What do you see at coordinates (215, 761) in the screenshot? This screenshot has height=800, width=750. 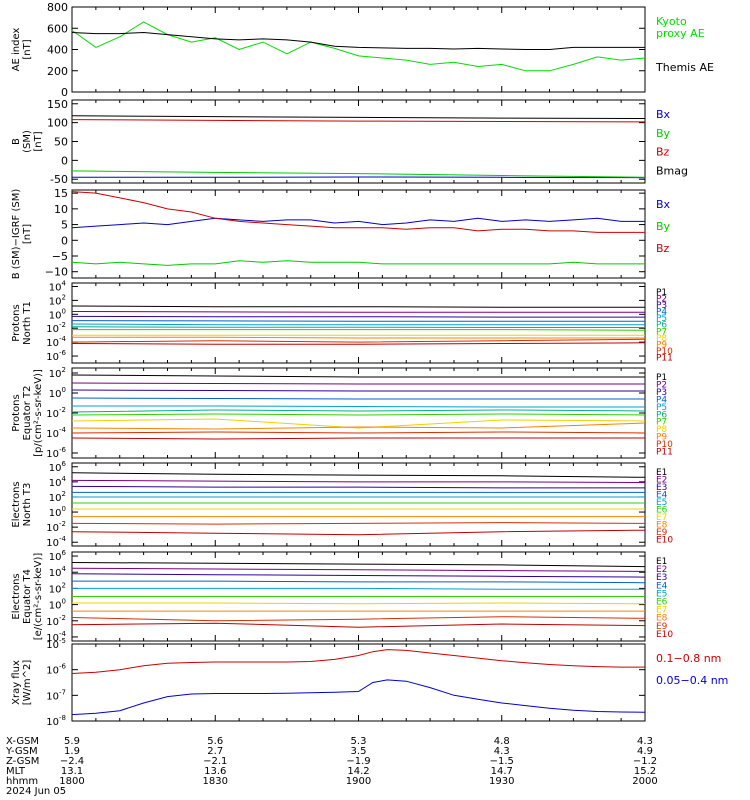 I see `orbit-value: −2.1` at bounding box center [215, 761].